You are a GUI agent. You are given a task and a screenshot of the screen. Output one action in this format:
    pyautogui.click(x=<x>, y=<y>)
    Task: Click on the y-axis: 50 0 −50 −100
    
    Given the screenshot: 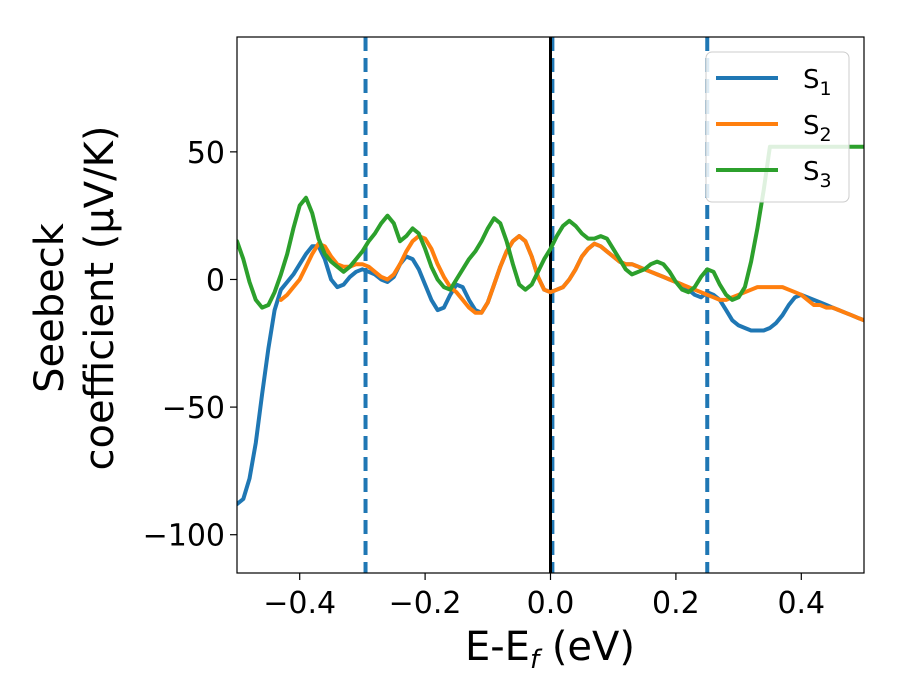 What is the action you would take?
    pyautogui.click(x=190, y=345)
    